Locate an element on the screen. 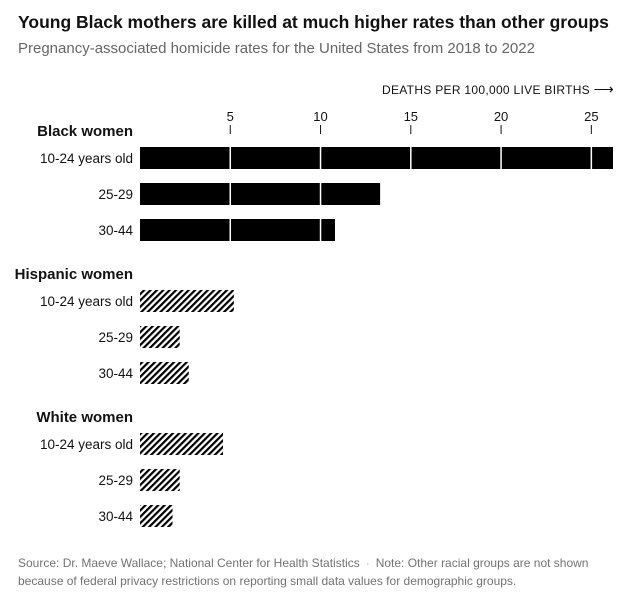 The image size is (634, 600). x-tick-label: 10 is located at coordinates (320, 116).